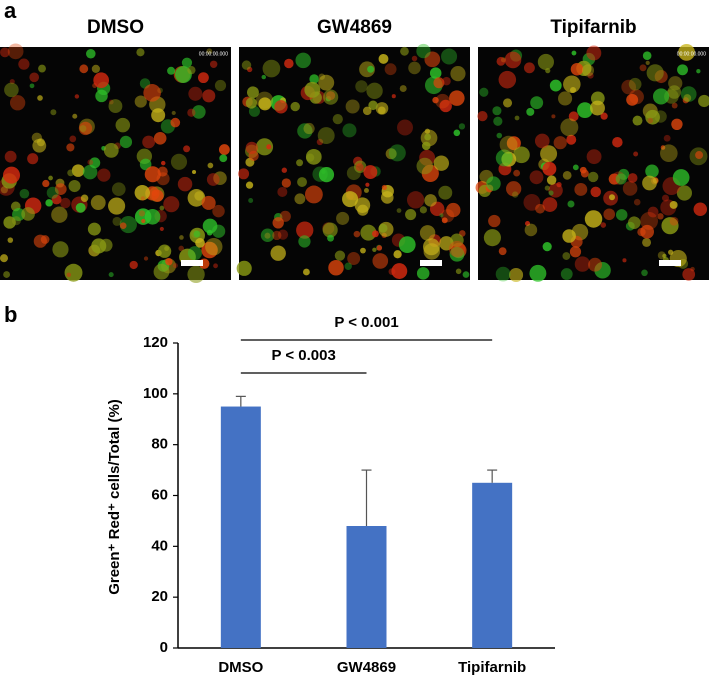 This screenshot has height=684, width=709. What do you see at coordinates (303, 355) in the screenshot?
I see `significance-label: P < 0.003` at bounding box center [303, 355].